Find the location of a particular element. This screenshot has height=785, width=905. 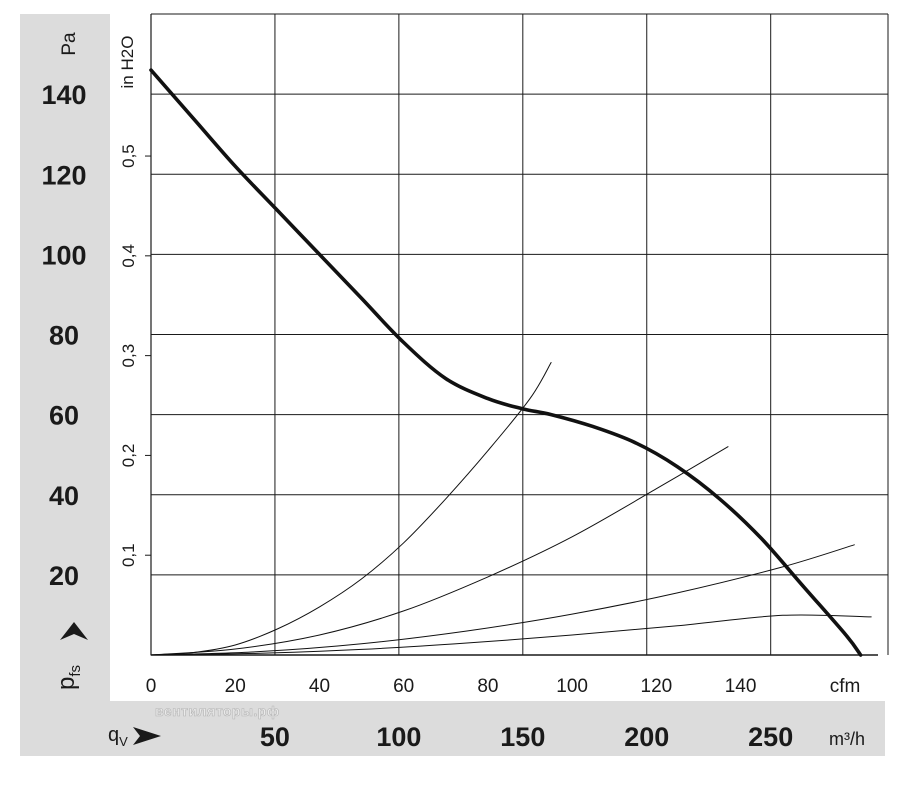

x-axis-symbol: qV is located at coordinates (118, 736).